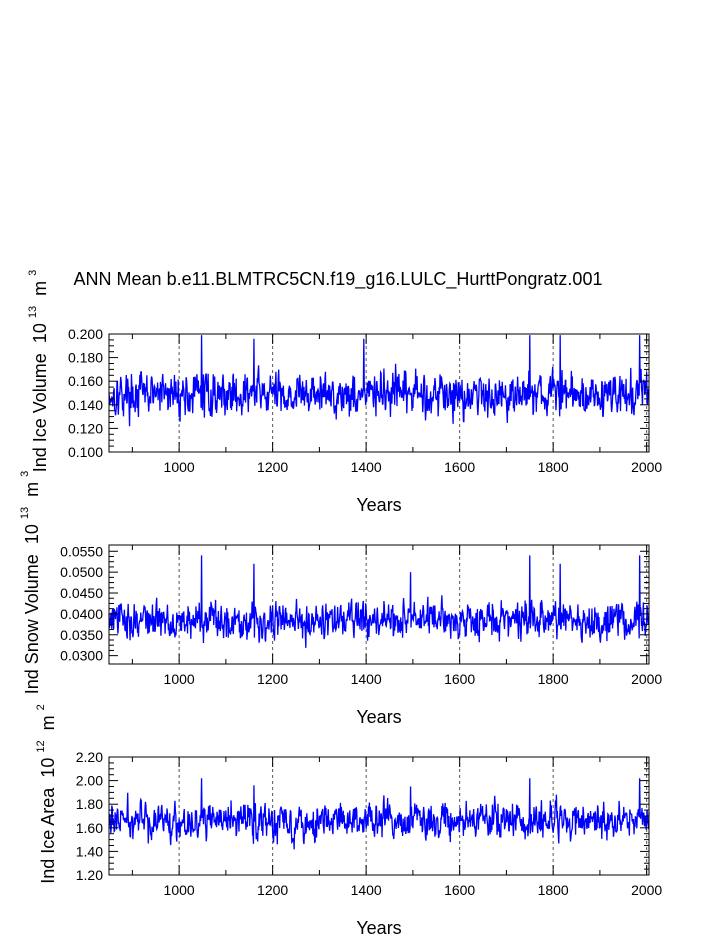 The height and width of the screenshot is (935, 723). I want to click on y-tick-label: 0.100, so click(85, 452).